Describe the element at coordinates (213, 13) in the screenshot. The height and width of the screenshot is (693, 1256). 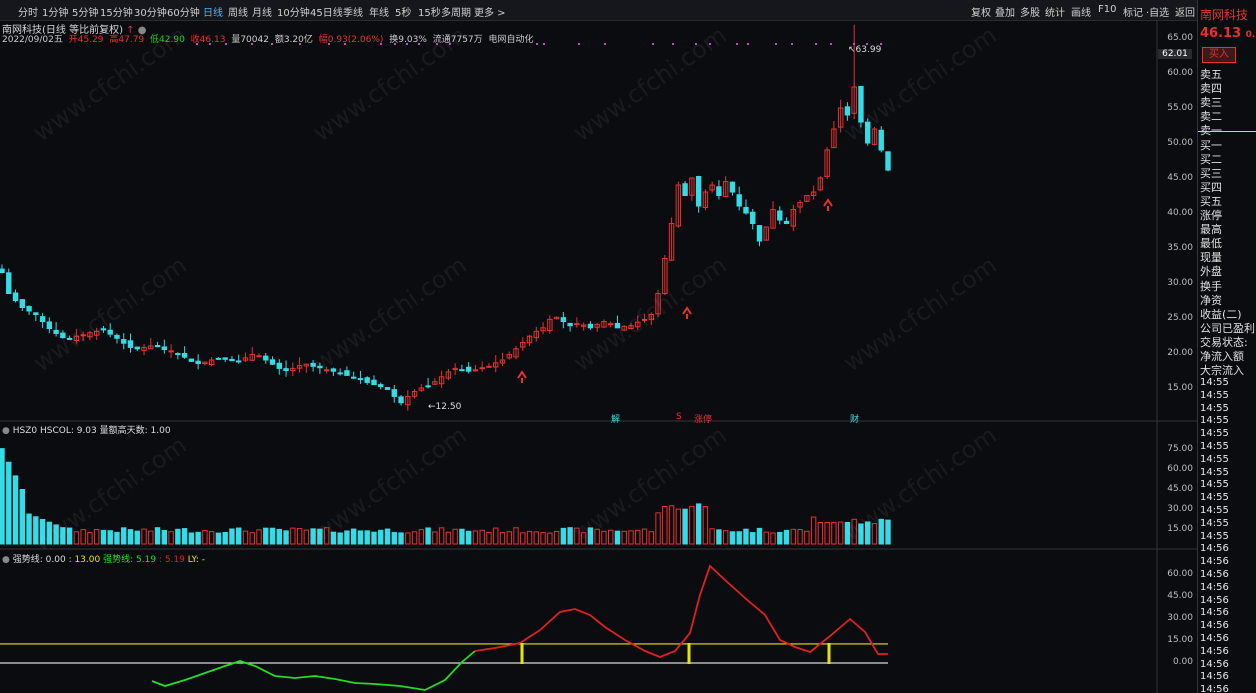
I see `period-tab-6: 日线` at that location.